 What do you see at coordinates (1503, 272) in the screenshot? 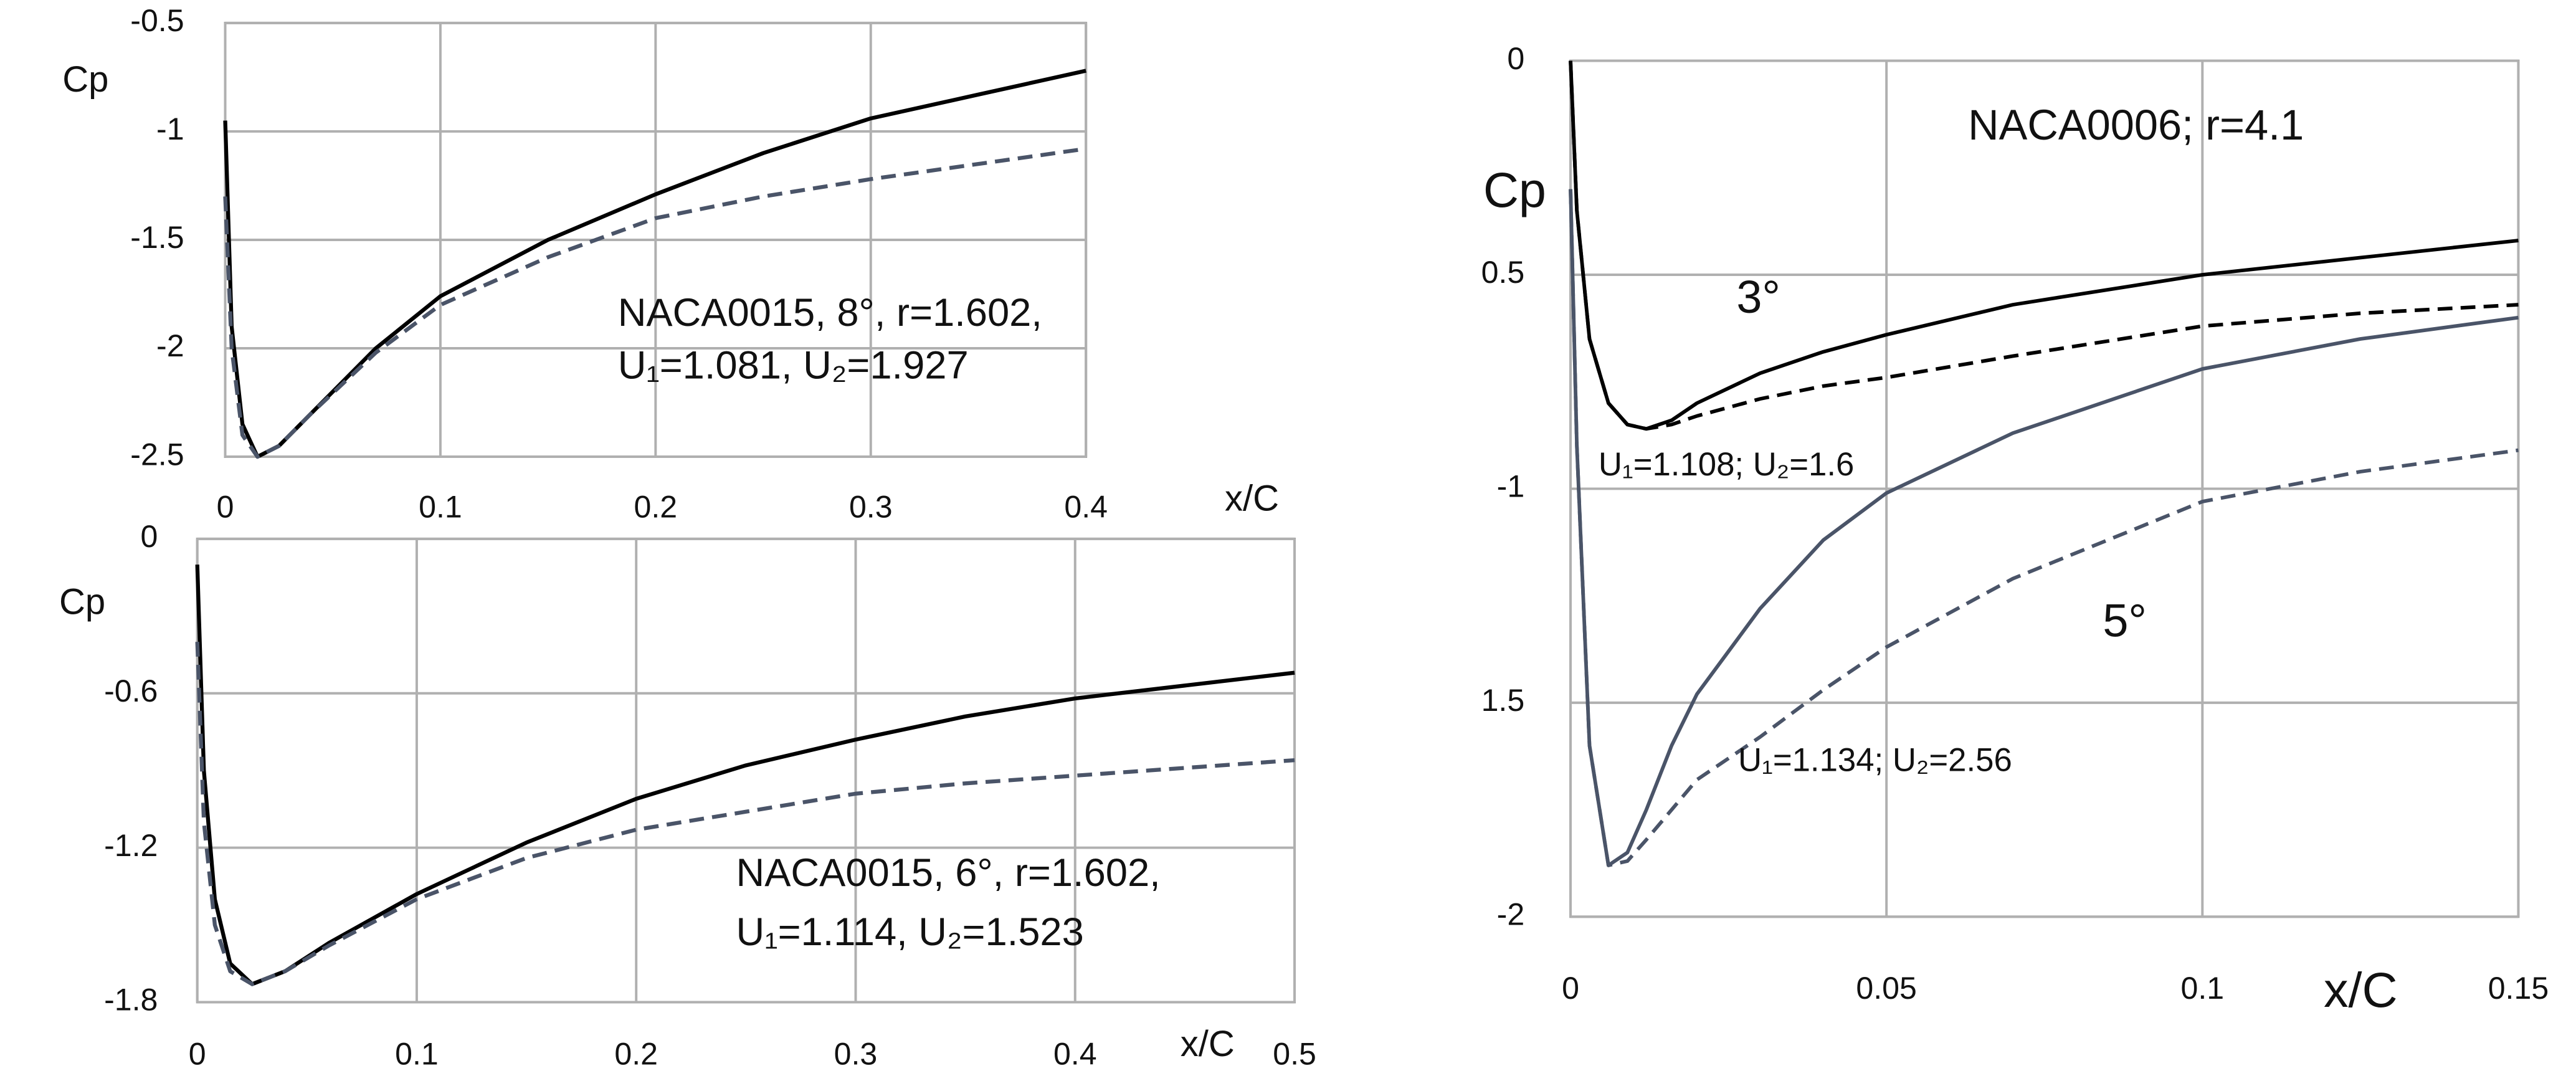
I see `y-tick-label: 0.5` at bounding box center [1503, 272].